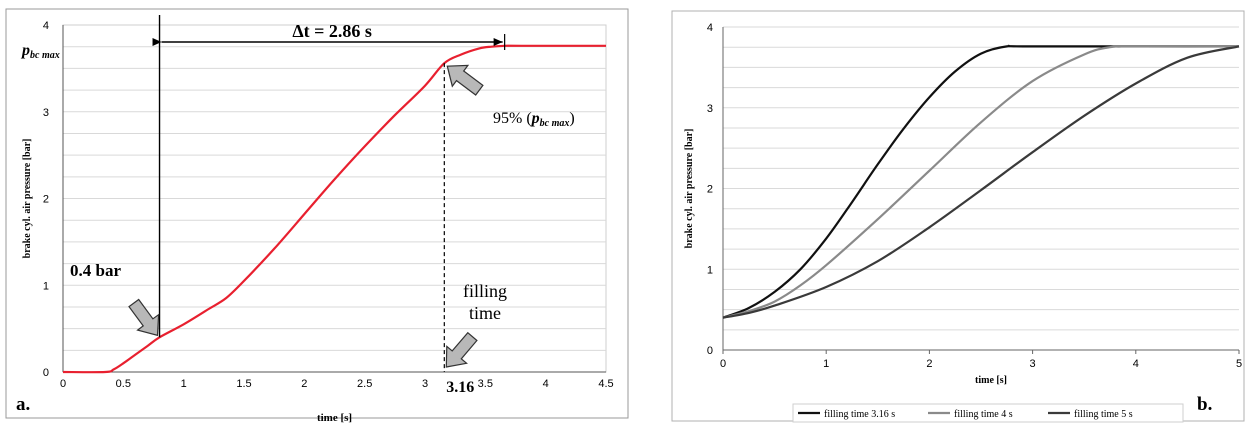 The width and height of the screenshot is (1247, 427). What do you see at coordinates (512, 118) in the screenshot?
I see `percent-prefix: 95% (` at bounding box center [512, 118].